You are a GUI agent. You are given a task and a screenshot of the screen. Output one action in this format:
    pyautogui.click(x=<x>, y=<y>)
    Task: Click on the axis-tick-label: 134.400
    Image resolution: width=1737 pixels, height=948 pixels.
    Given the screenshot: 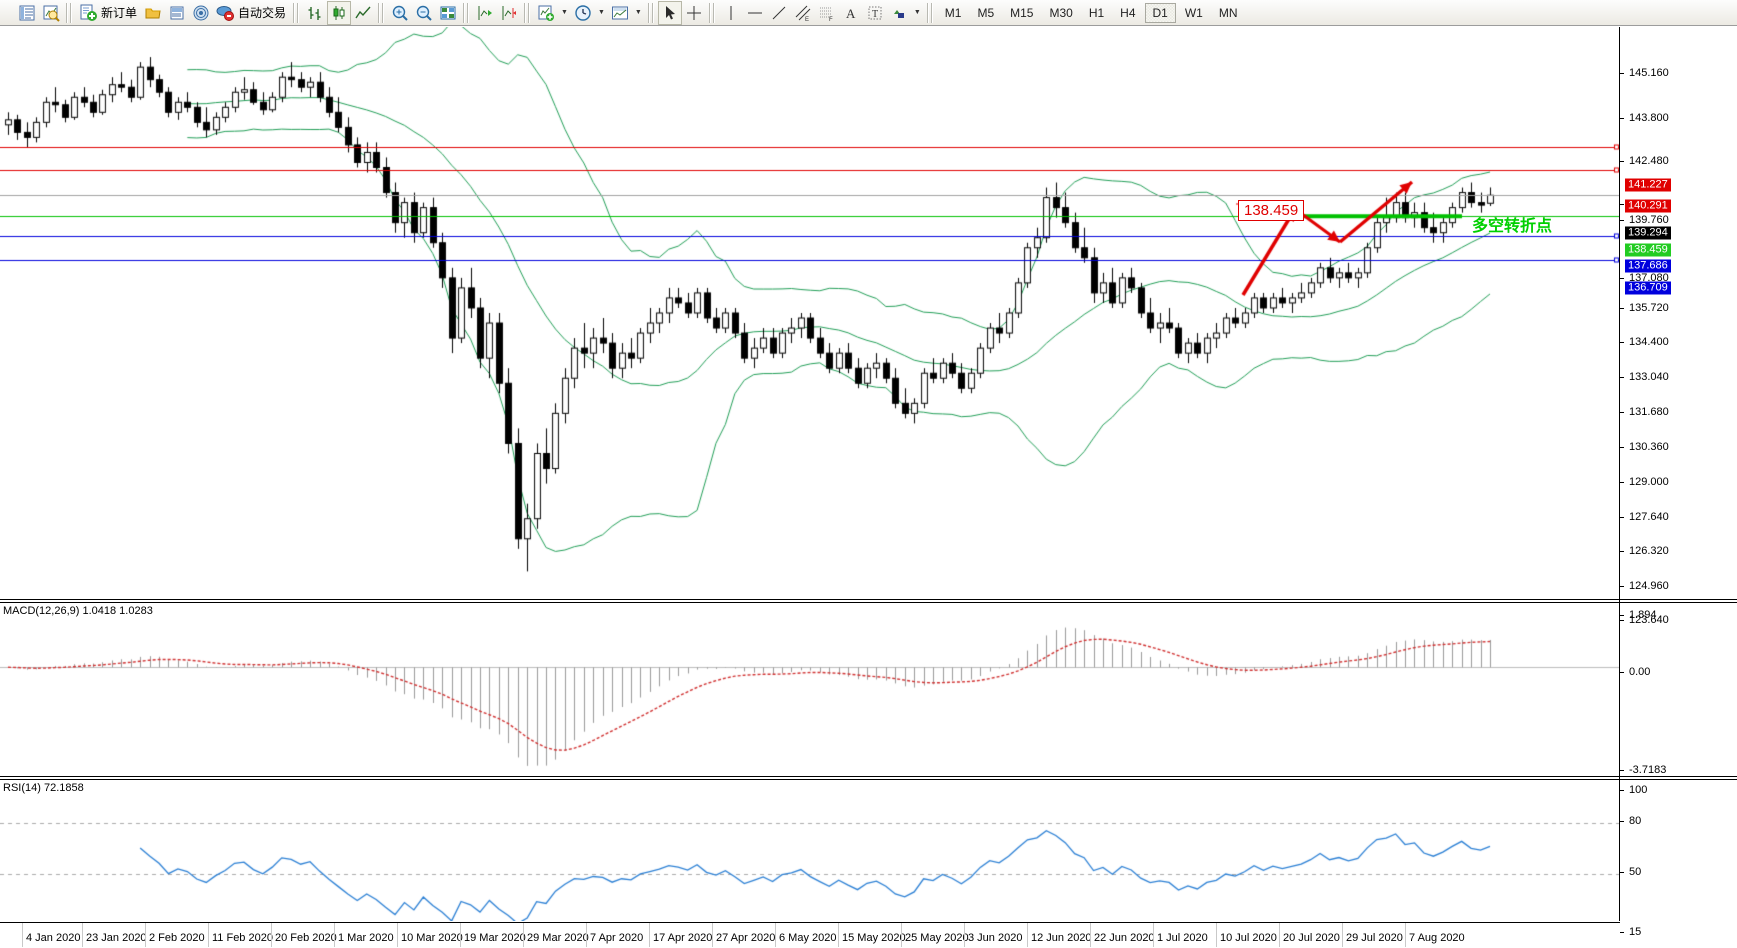 What is the action you would take?
    pyautogui.click(x=1649, y=342)
    